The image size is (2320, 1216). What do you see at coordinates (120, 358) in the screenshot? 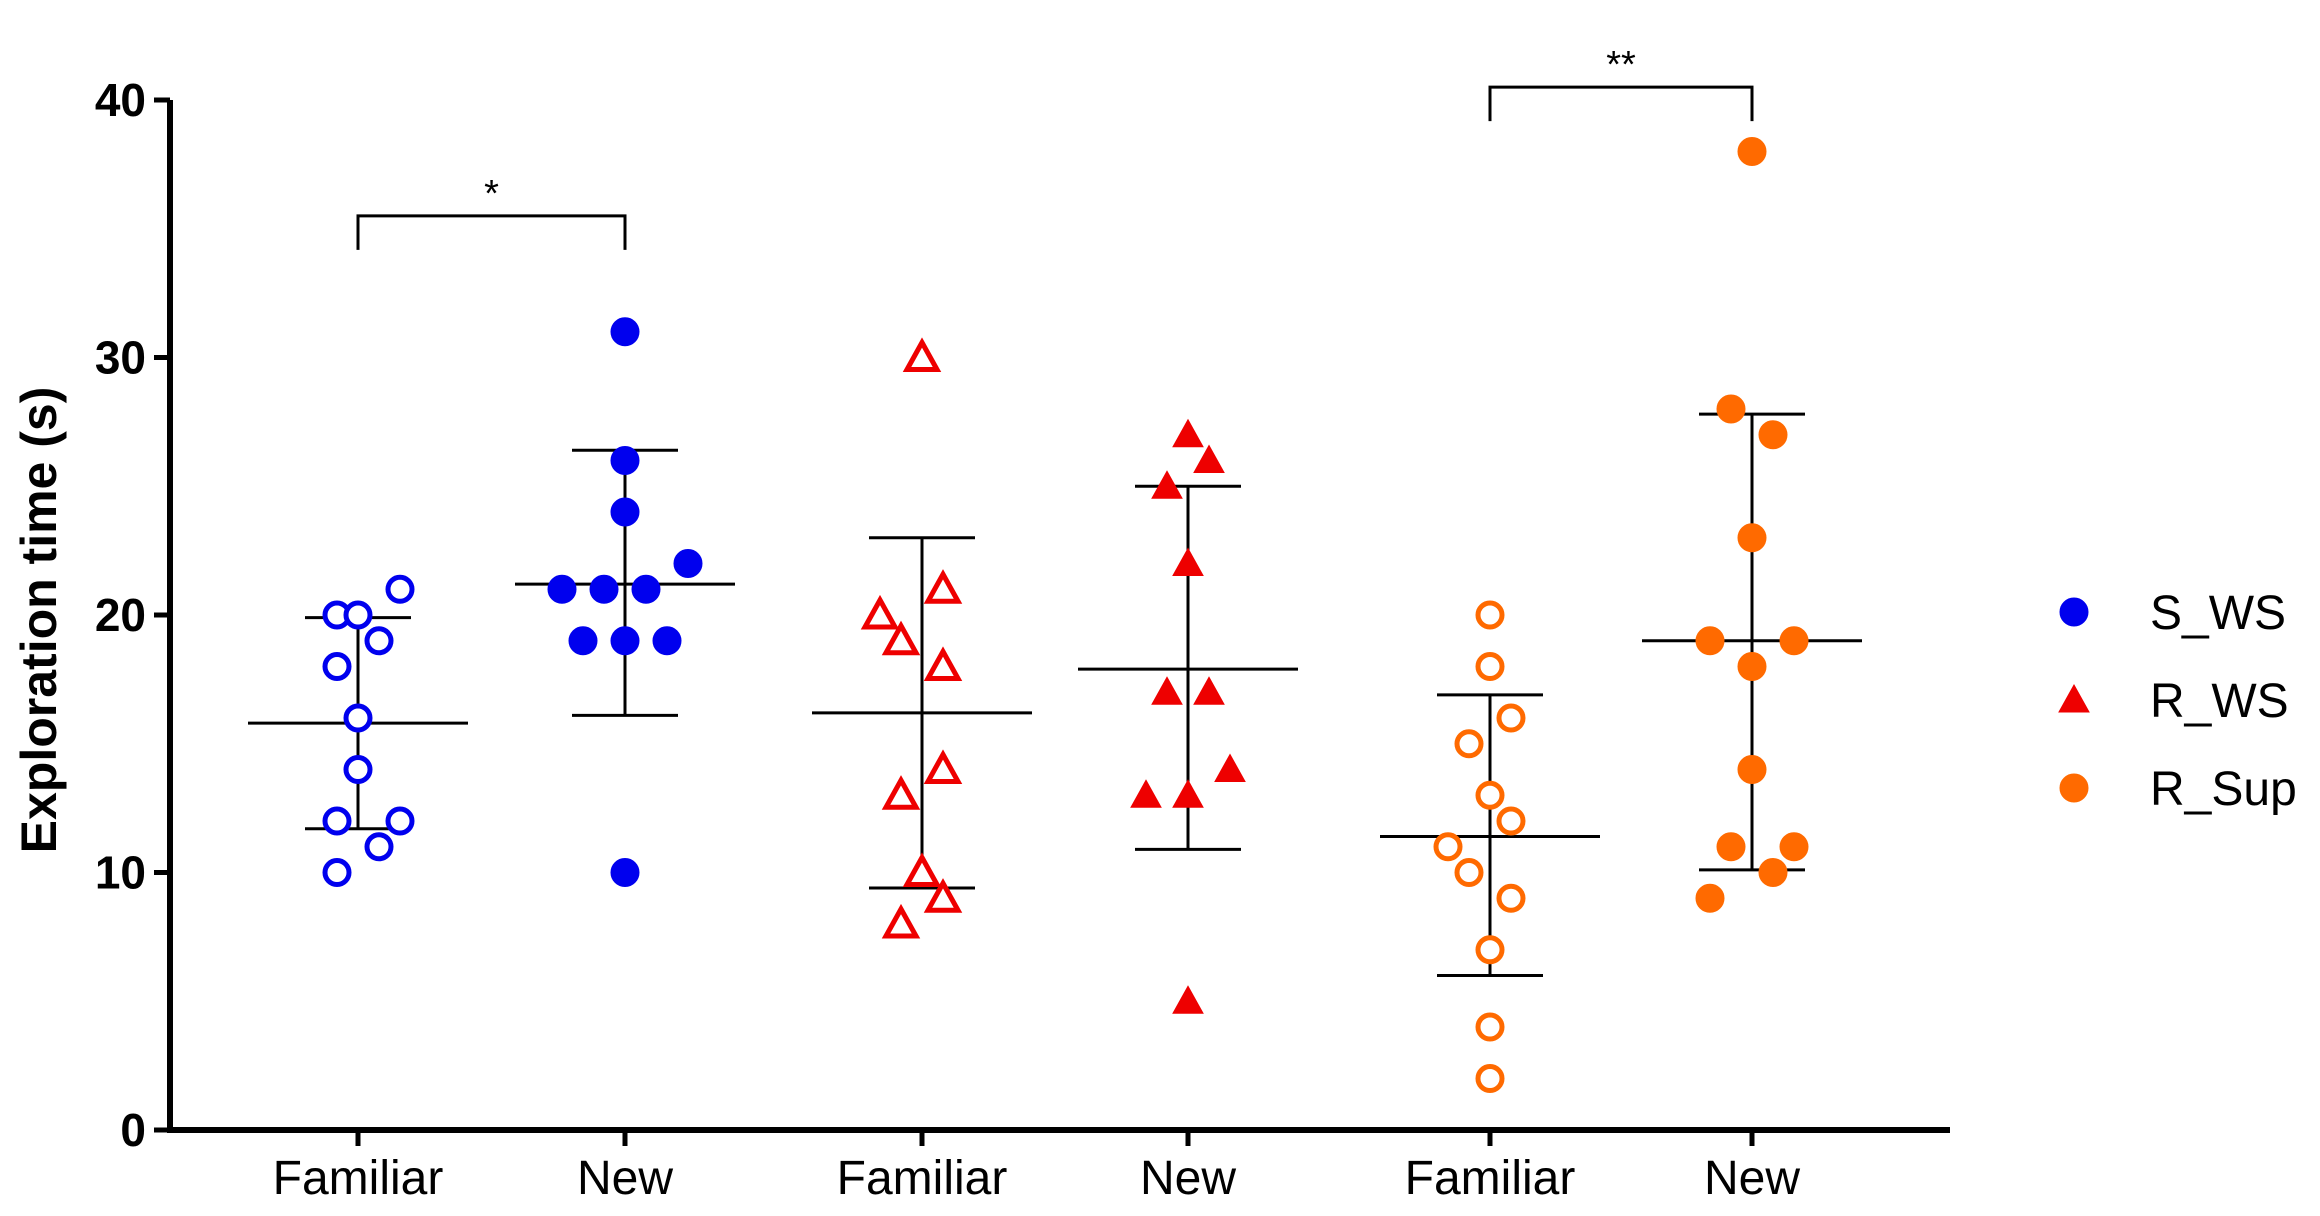
I see `y-tick-label: 30` at bounding box center [120, 358].